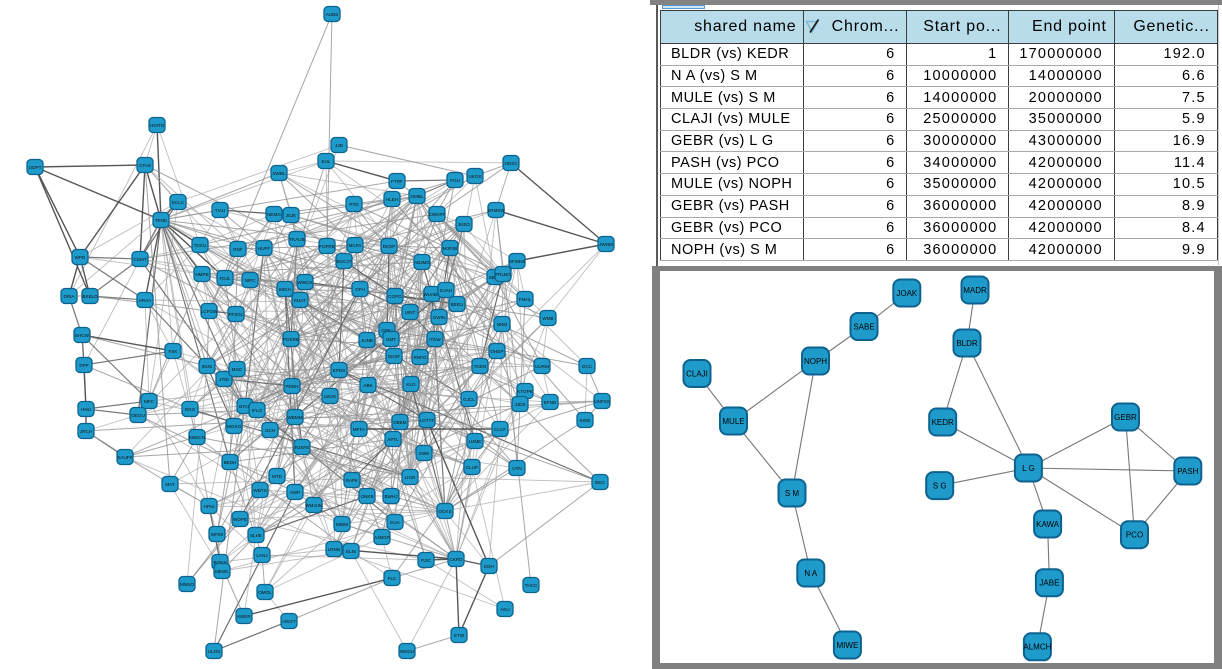 The height and width of the screenshot is (669, 1222). Describe the element at coordinates (395, 522) in the screenshot. I see `svg-text: EUA` at that location.